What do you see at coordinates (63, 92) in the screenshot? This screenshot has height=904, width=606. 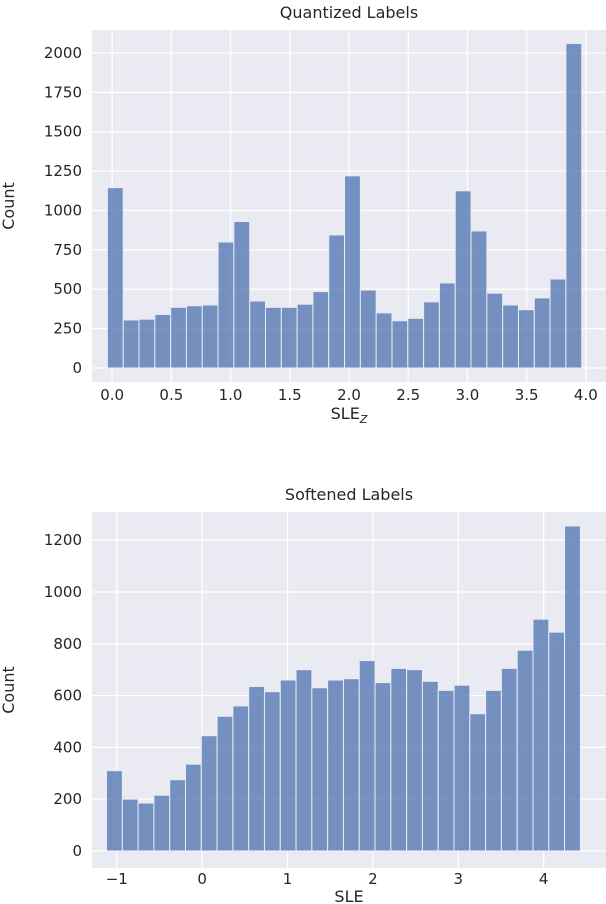 I see `y-tick-label: 1750` at bounding box center [63, 92].